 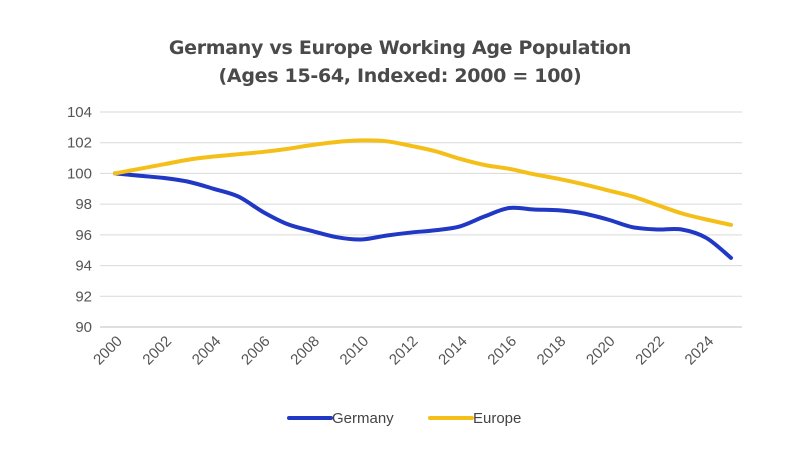 I want to click on chart-subtitle: (Ages 15-64, Indexed: 2000 = 100), so click(x=400, y=76).